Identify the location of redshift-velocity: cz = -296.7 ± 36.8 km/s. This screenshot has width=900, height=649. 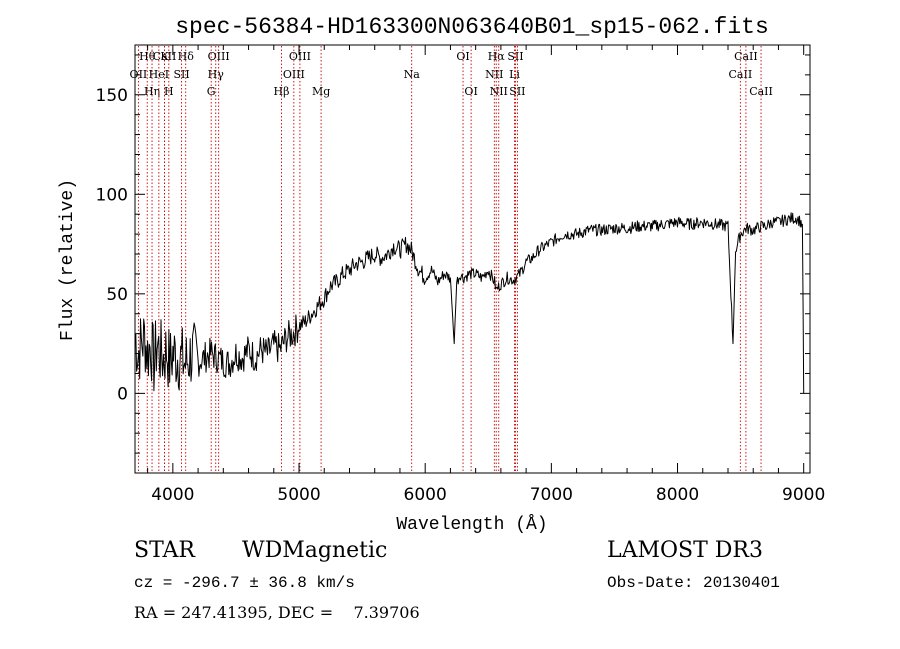
(244, 583).